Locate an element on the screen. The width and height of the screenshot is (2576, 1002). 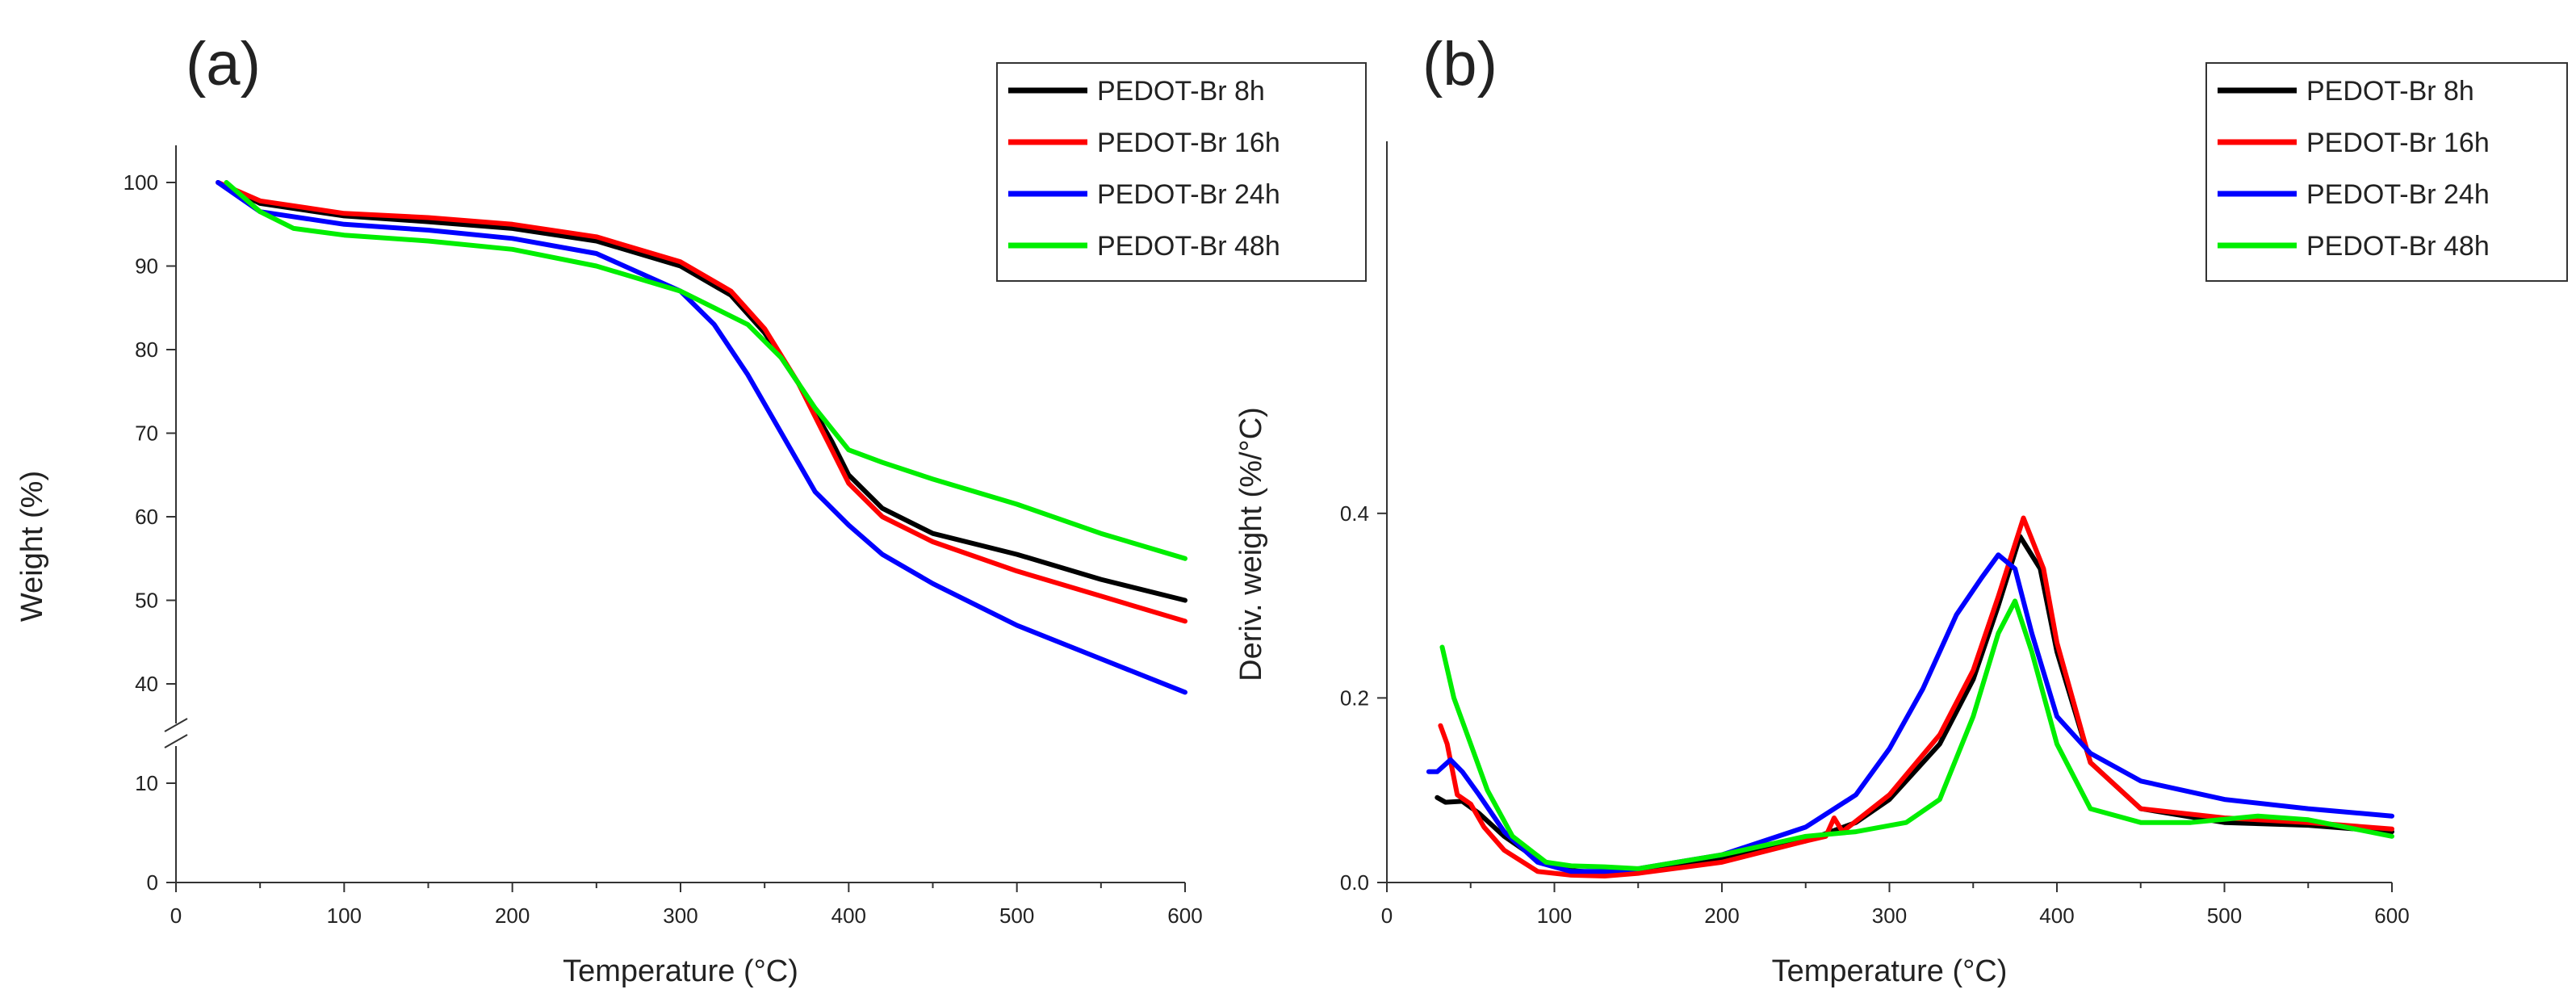
y-tick-label: 0 is located at coordinates (152, 882).